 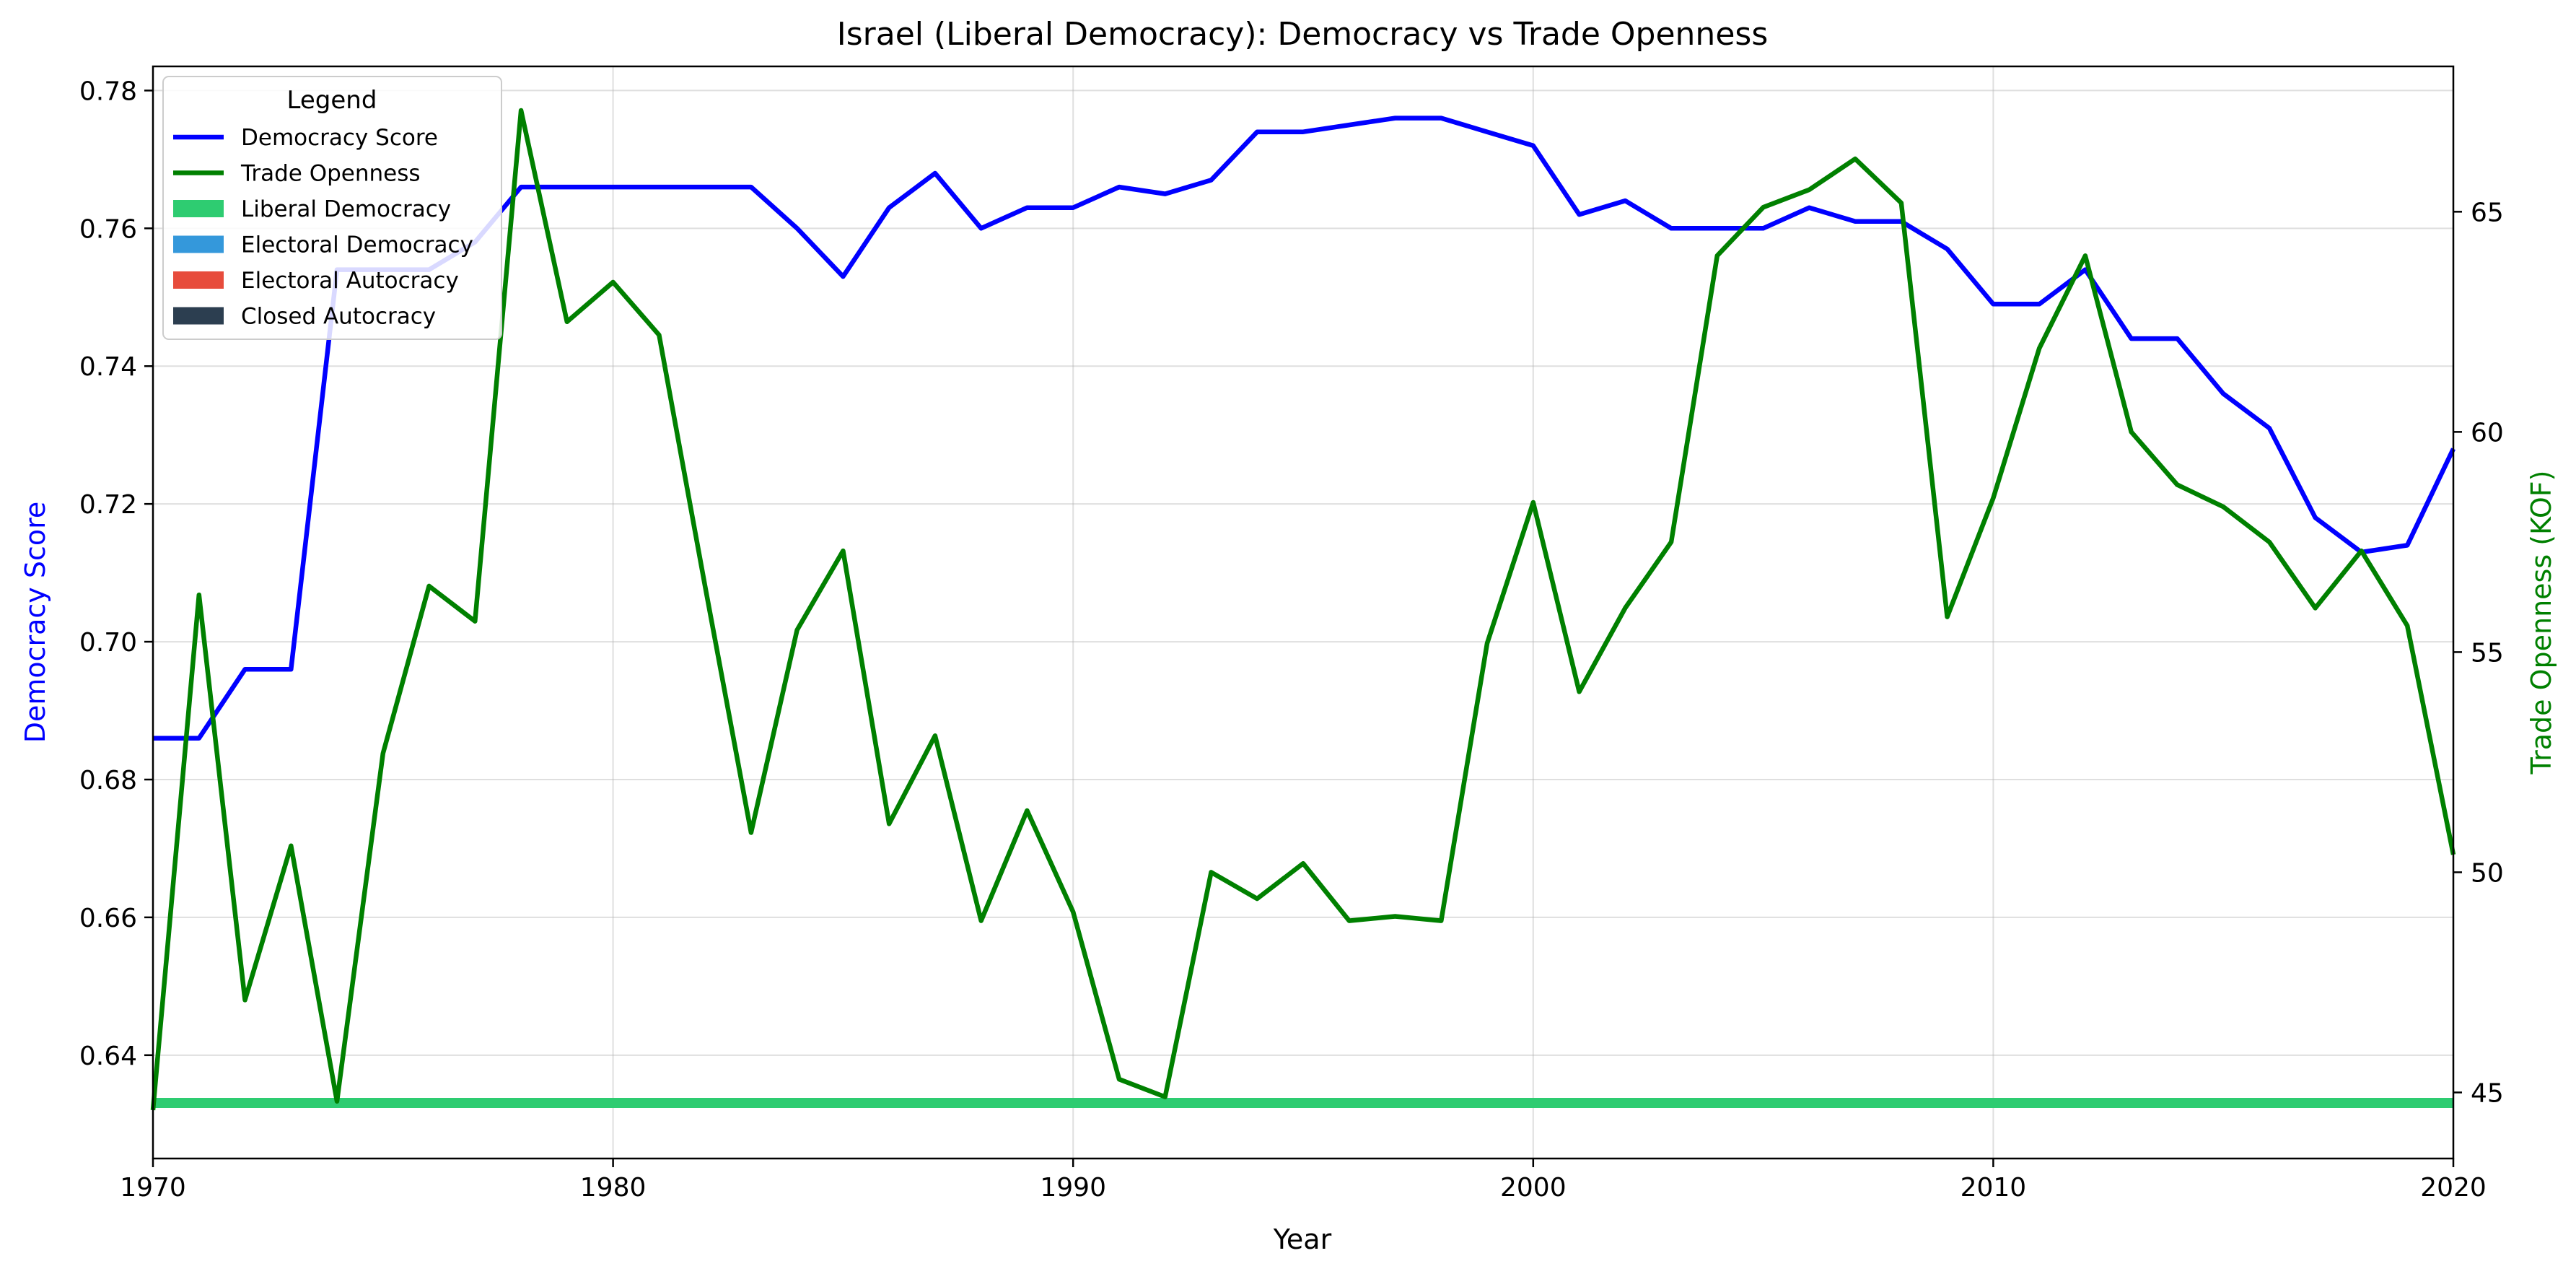 What do you see at coordinates (1302, 1239) in the screenshot?
I see `x-axis-label: Year` at bounding box center [1302, 1239].